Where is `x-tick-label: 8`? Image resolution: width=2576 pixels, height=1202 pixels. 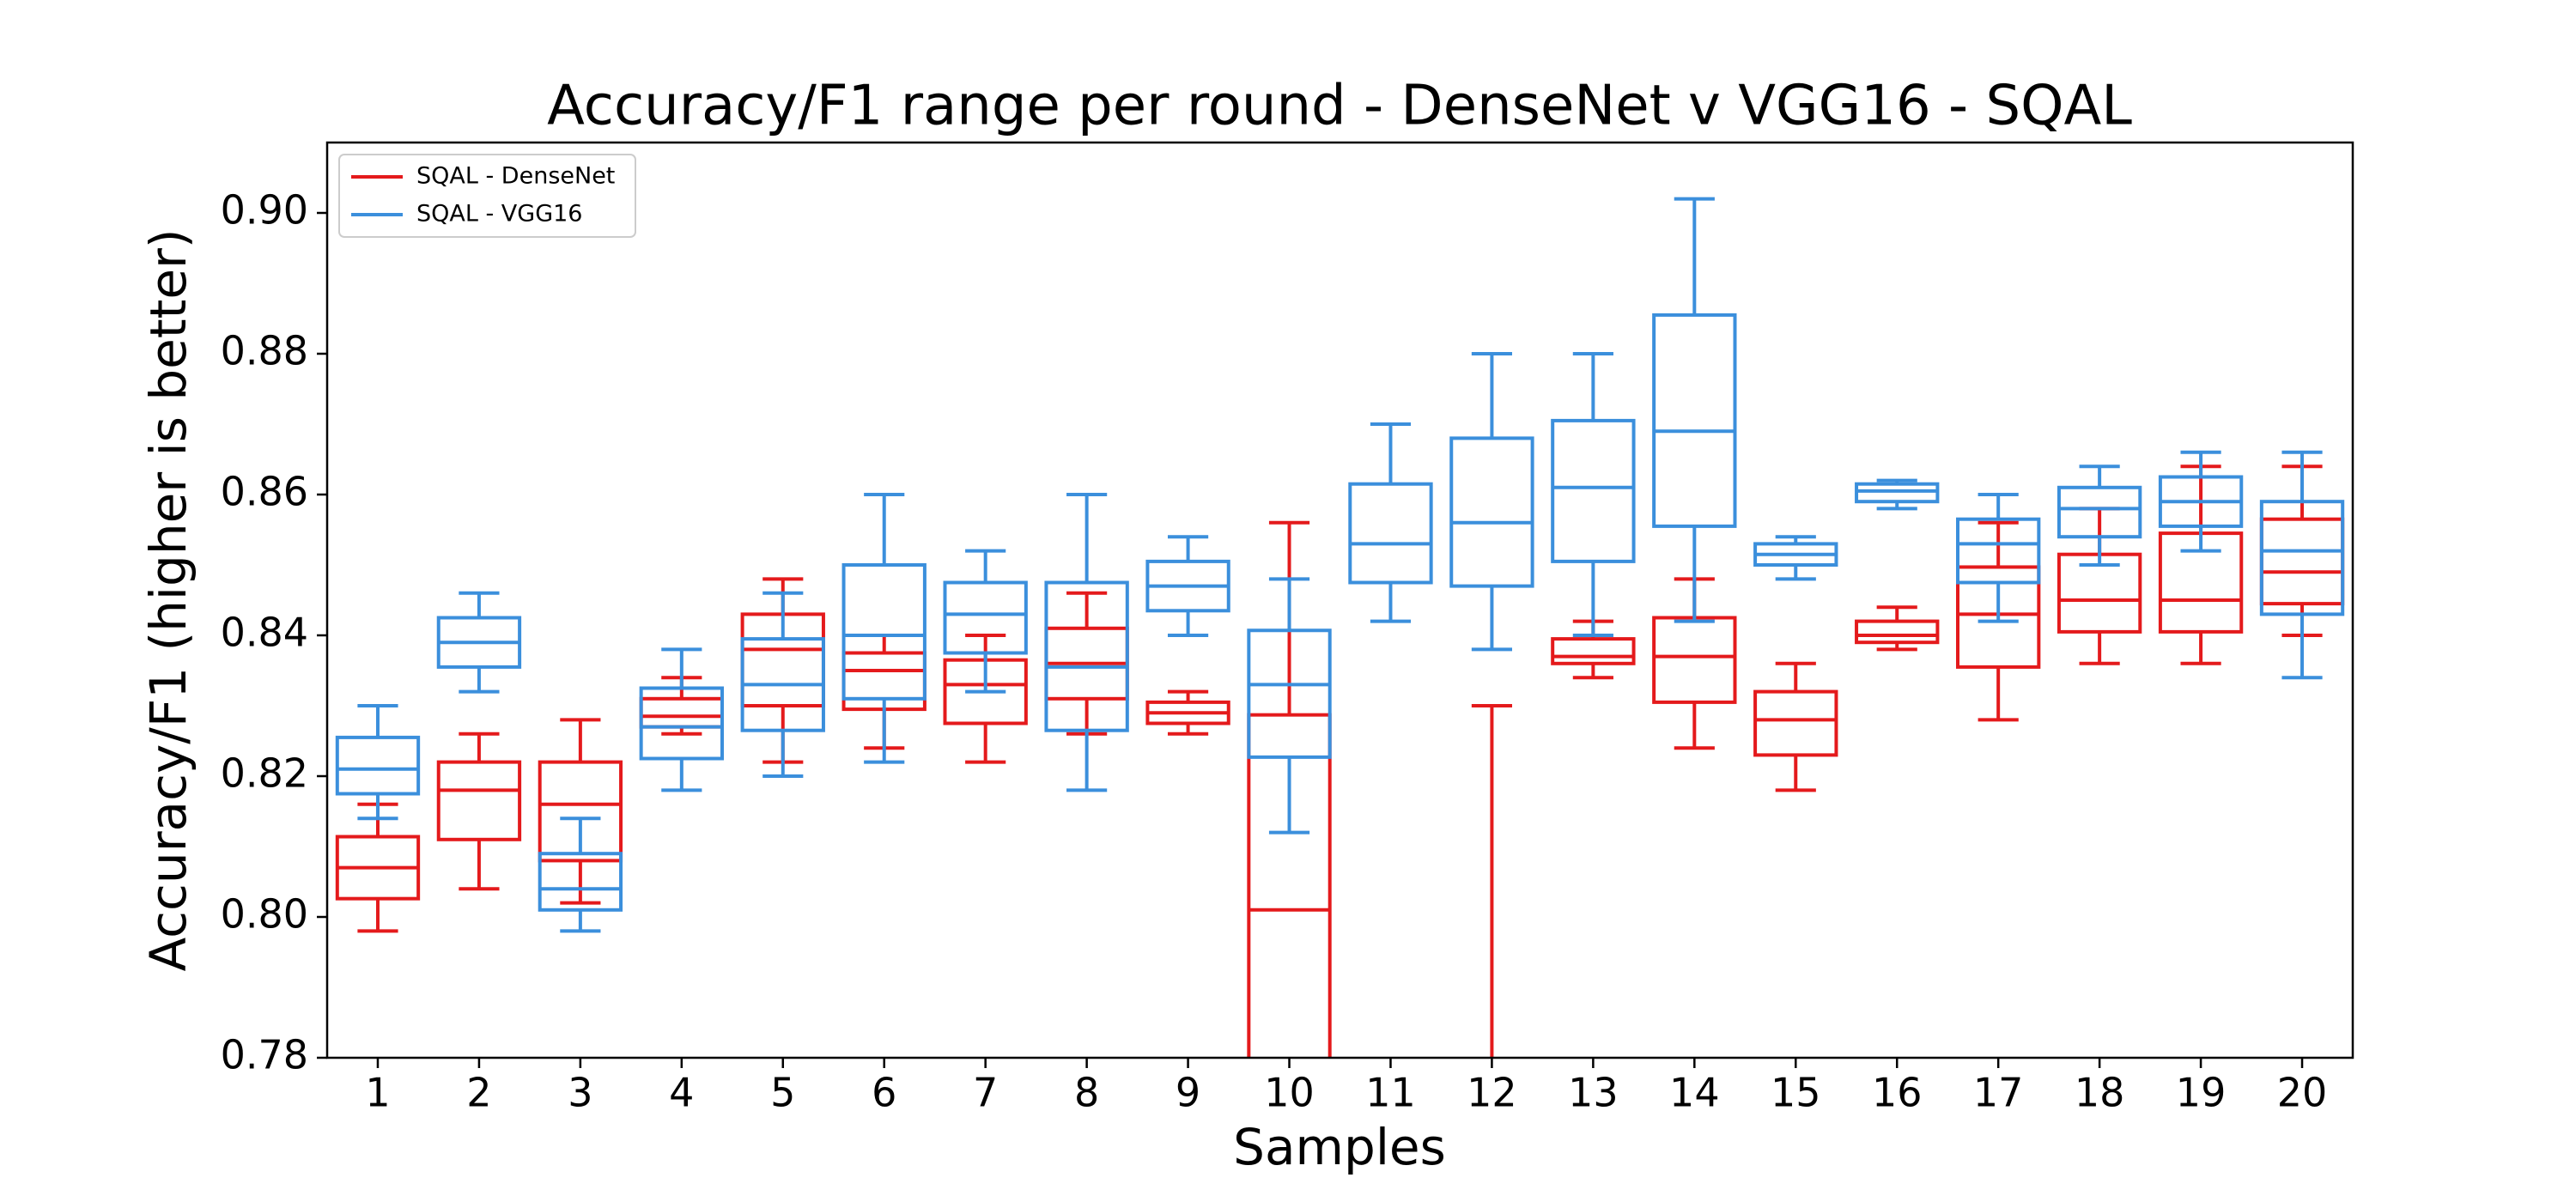
x-tick-label: 8 is located at coordinates (1086, 1093).